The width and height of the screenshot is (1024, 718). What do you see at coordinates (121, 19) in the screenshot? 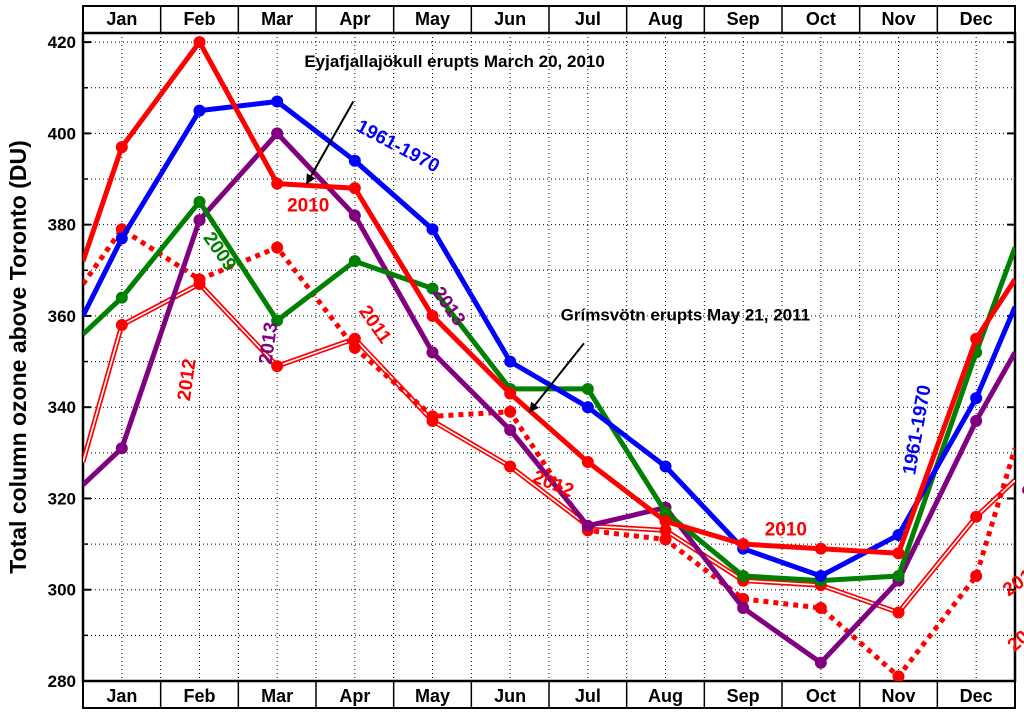
I see `month-tick-label-top: Jan` at bounding box center [121, 19].